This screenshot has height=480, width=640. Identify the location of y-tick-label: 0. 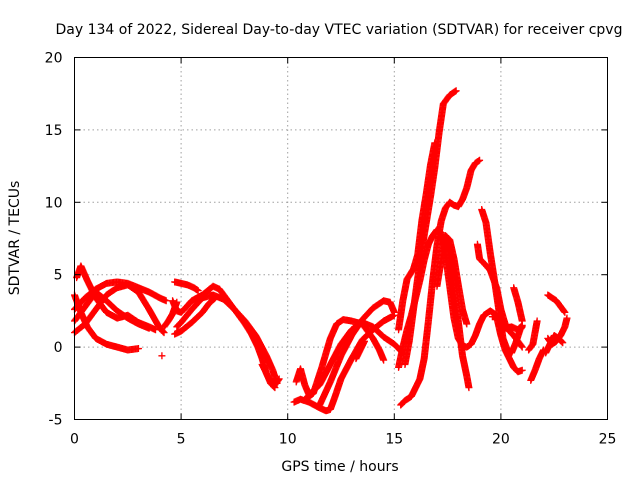
(58, 348).